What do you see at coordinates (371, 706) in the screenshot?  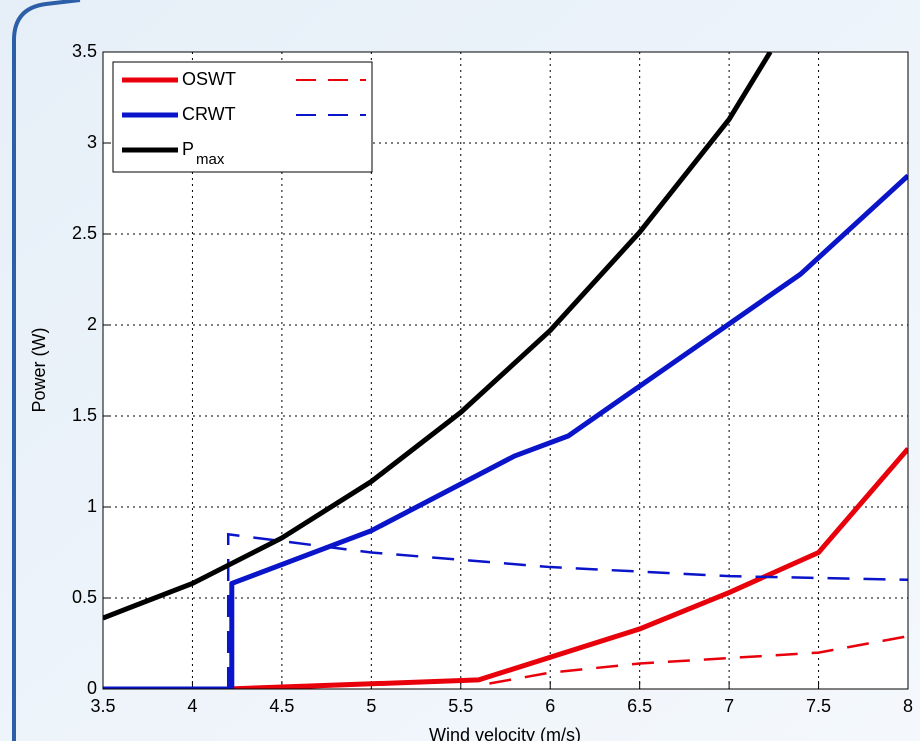 I see `x-tick-label: 5` at bounding box center [371, 706].